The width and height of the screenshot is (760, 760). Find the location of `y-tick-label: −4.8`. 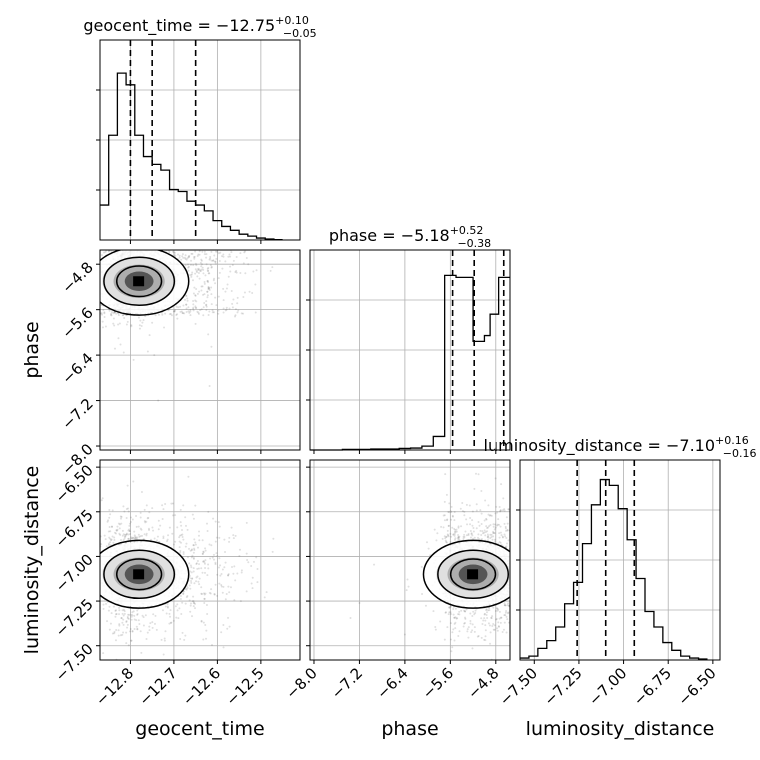

y-tick-label: −4.8 is located at coordinates (77, 277).